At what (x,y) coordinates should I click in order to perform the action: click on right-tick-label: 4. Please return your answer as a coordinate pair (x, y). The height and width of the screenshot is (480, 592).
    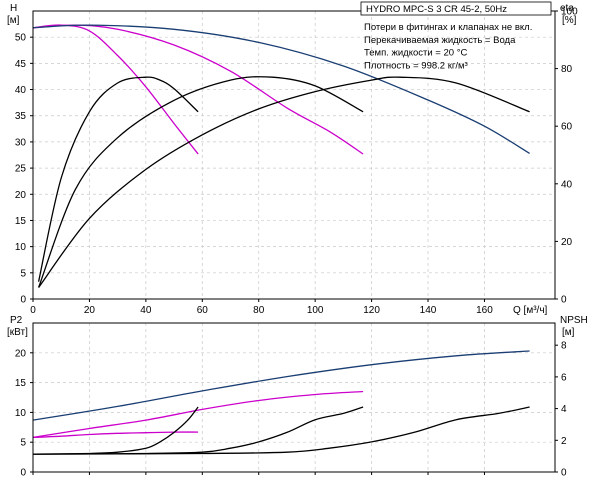
    Looking at the image, I should click on (564, 409).